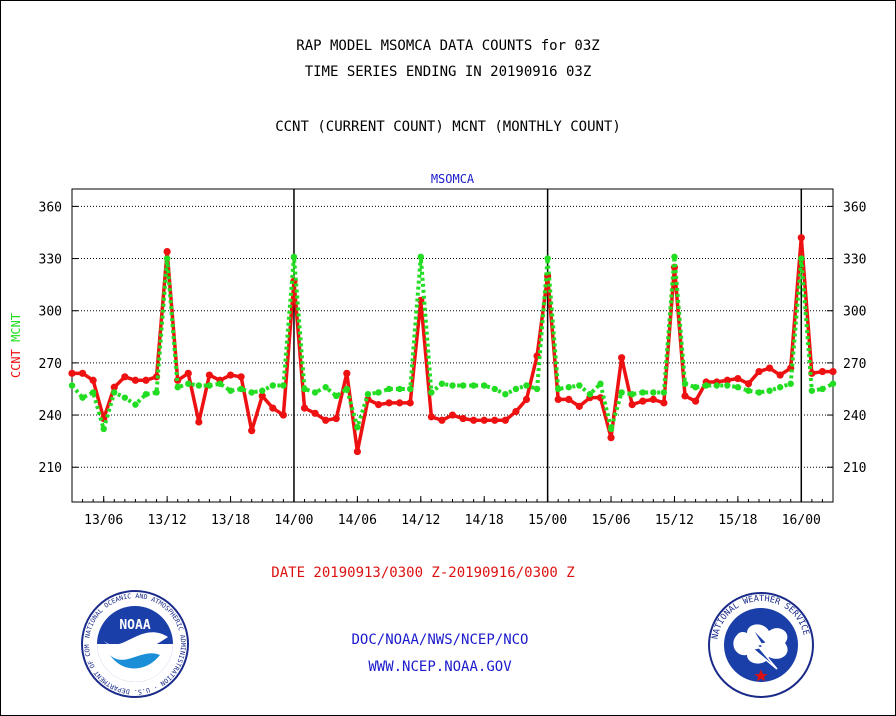  I want to click on org-label: DOC/NOAA/NWS/NCEP/NCO, so click(440, 640).